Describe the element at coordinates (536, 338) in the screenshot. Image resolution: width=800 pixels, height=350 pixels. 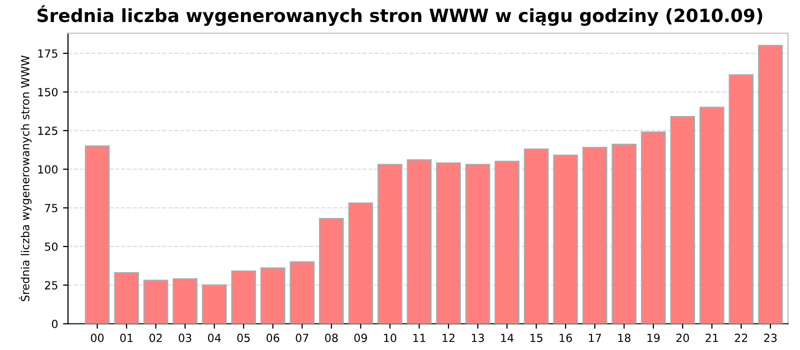
I see `x-tick-label: 15` at that location.